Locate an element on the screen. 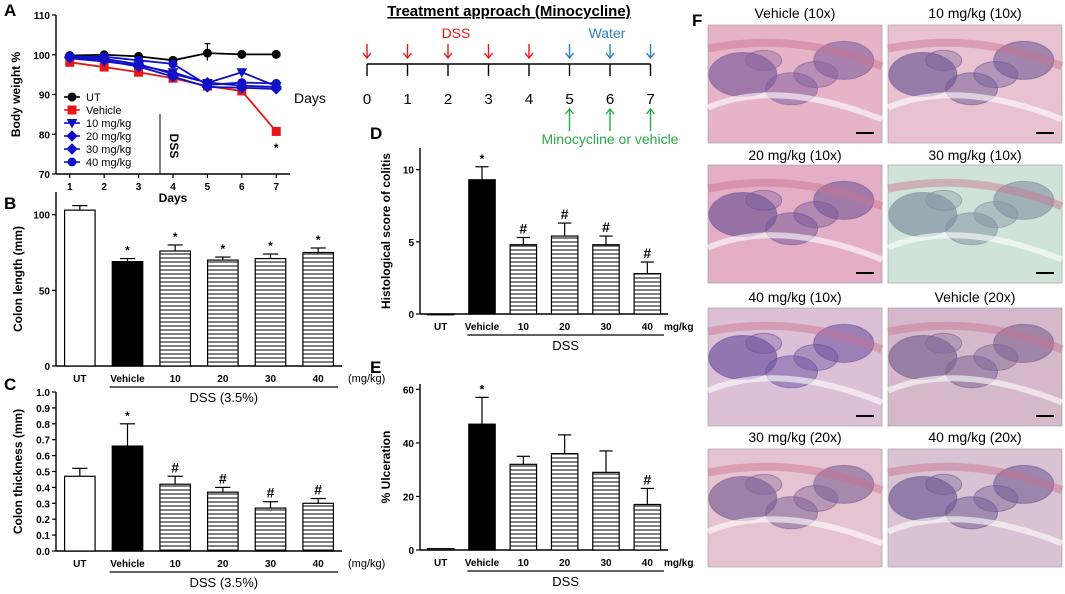 This screenshot has height=594, width=1065. b-y-tick-label: 0 is located at coordinates (47, 367).